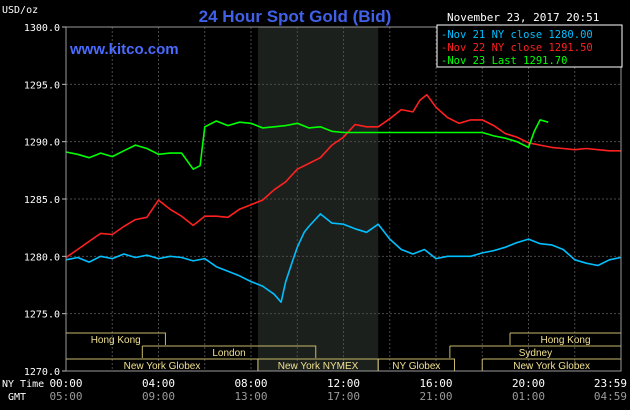  Describe the element at coordinates (42, 143) in the screenshot. I see `y-tick-label: 1290.0` at that location.